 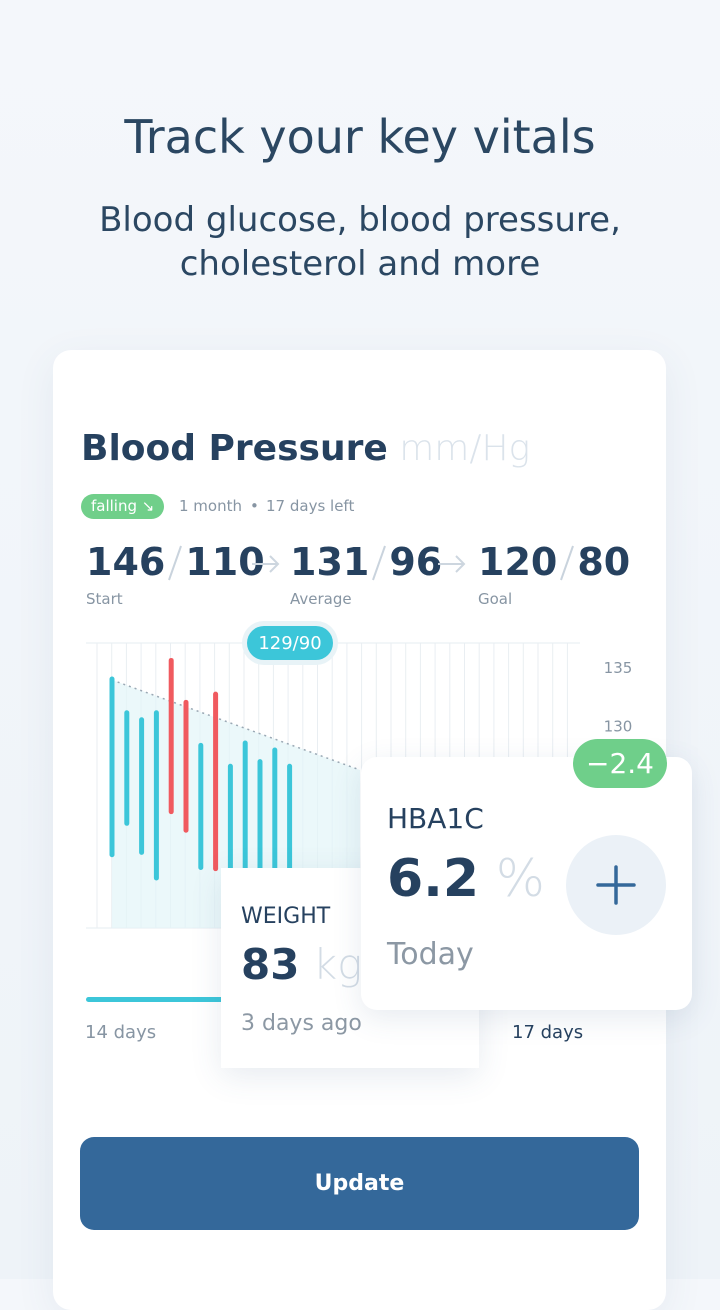 I want to click on tooltip, so click(x=290, y=643).